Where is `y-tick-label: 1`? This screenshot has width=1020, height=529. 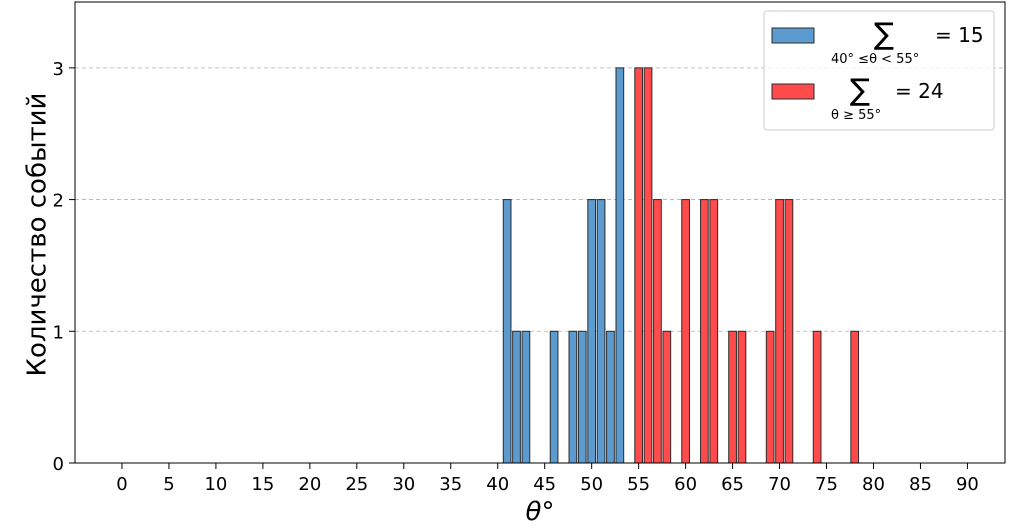
y-tick-label: 1 is located at coordinates (58, 332).